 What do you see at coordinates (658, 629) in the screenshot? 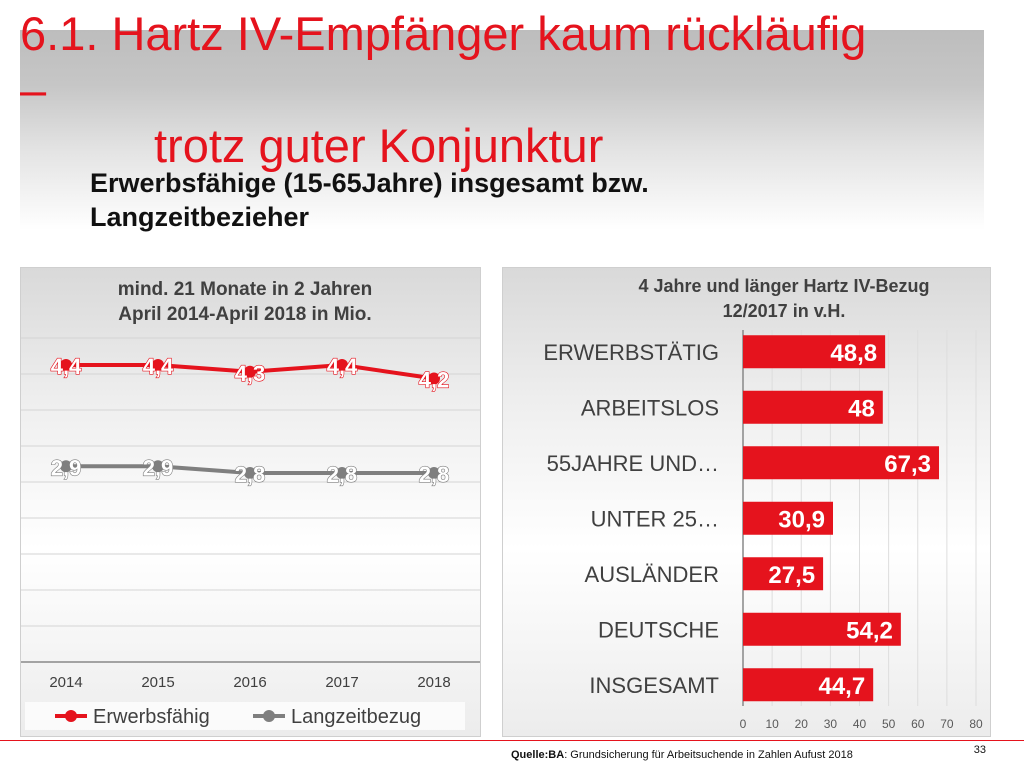
I see `bar-chart-category-label: DEUTSCHE` at bounding box center [658, 629].